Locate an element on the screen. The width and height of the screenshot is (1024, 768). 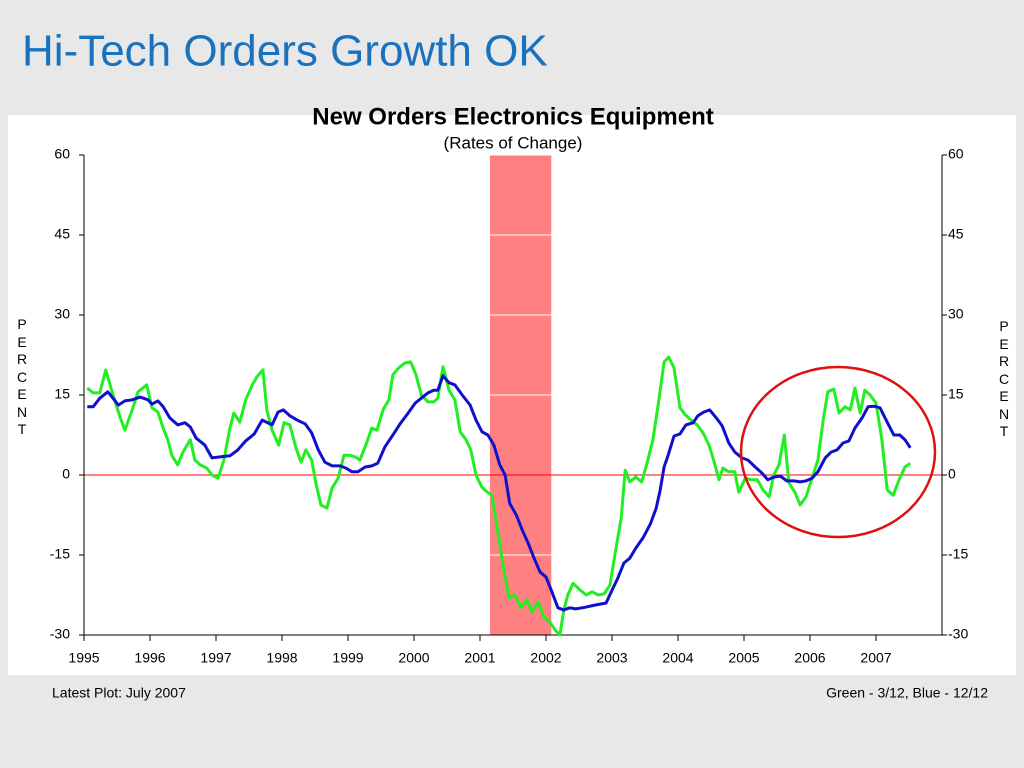
y-tick-label: -30 is located at coordinates (60, 634).